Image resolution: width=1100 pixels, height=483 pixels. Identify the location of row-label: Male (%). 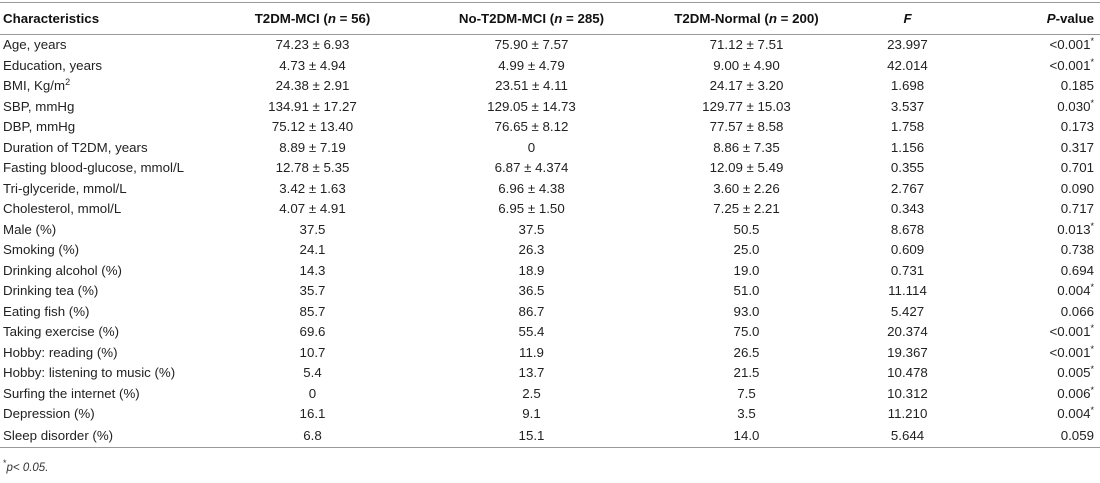
(30, 229).